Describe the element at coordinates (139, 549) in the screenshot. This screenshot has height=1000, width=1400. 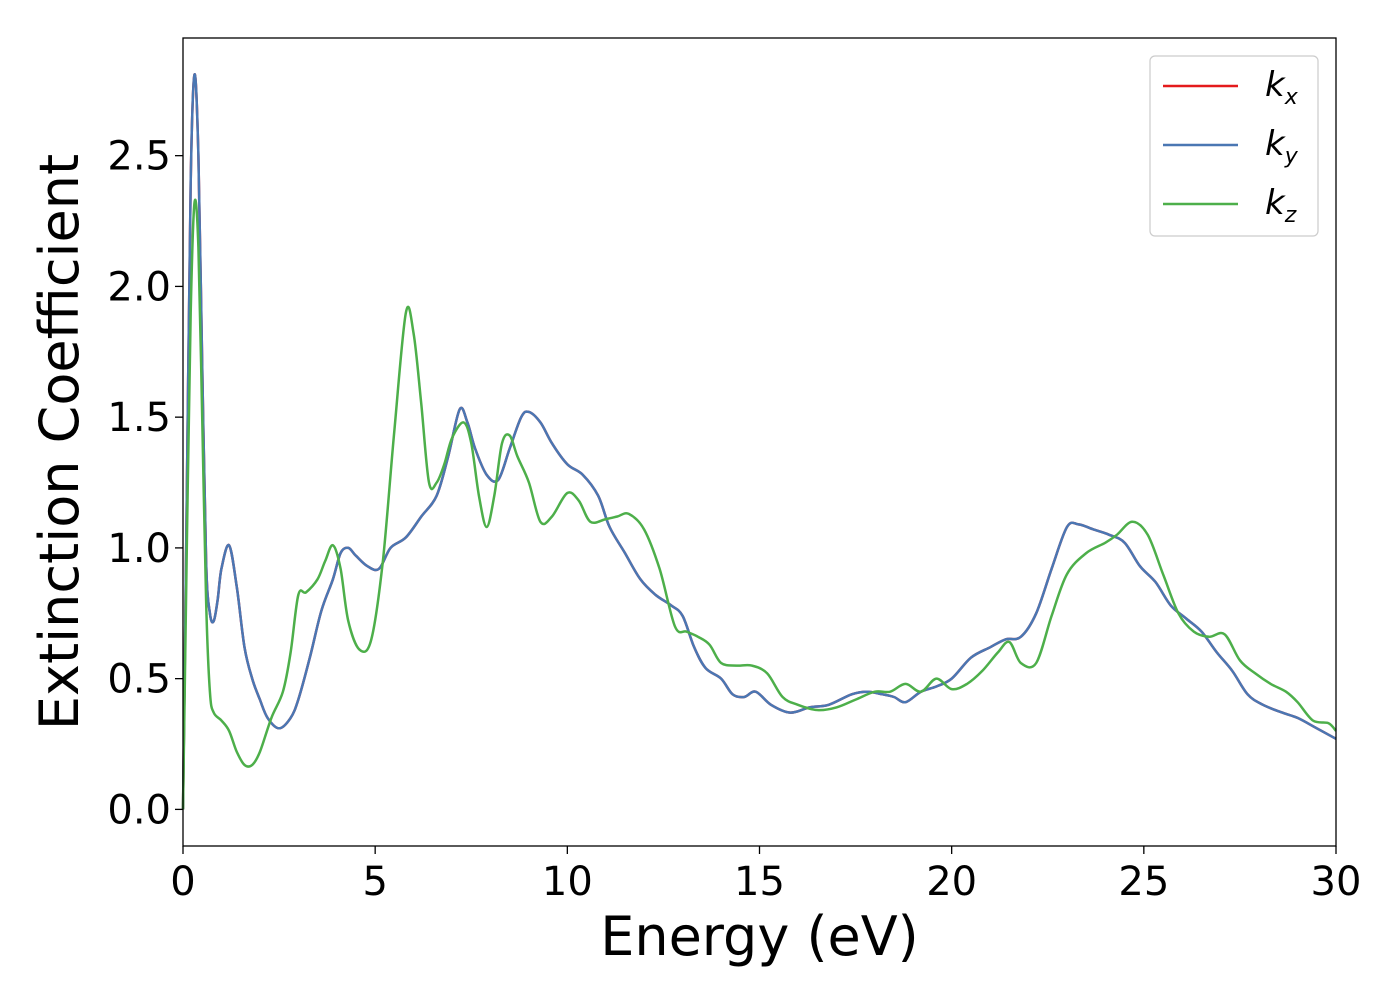
I see `y-tick-label: 1.0` at that location.